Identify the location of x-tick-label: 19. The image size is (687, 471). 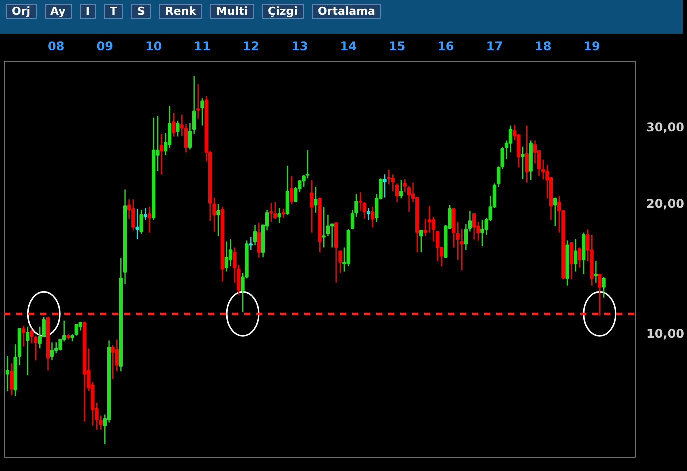
(592, 47).